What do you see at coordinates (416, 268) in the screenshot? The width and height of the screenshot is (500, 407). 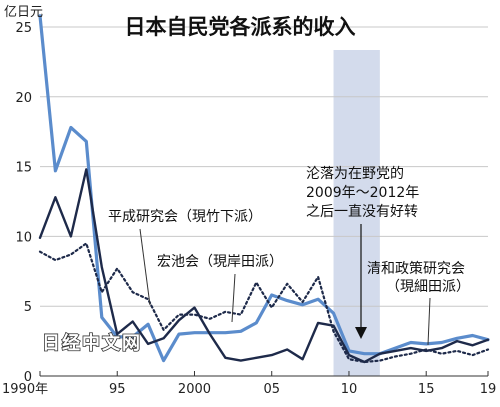 I see `series-label-seiwa-line1: 清和政策研究会` at bounding box center [416, 268].